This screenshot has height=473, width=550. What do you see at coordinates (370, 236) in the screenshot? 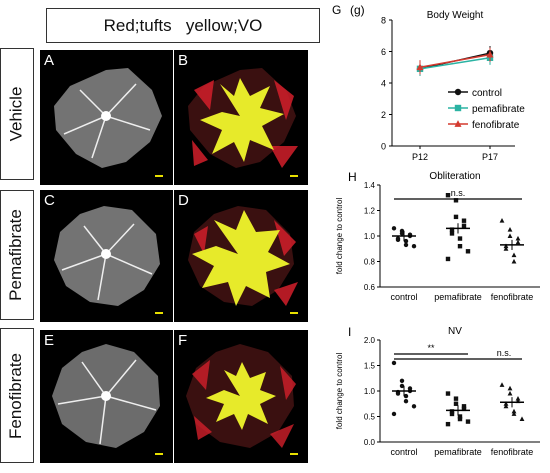
I see `y-tick-label: 1.0` at bounding box center [370, 236].